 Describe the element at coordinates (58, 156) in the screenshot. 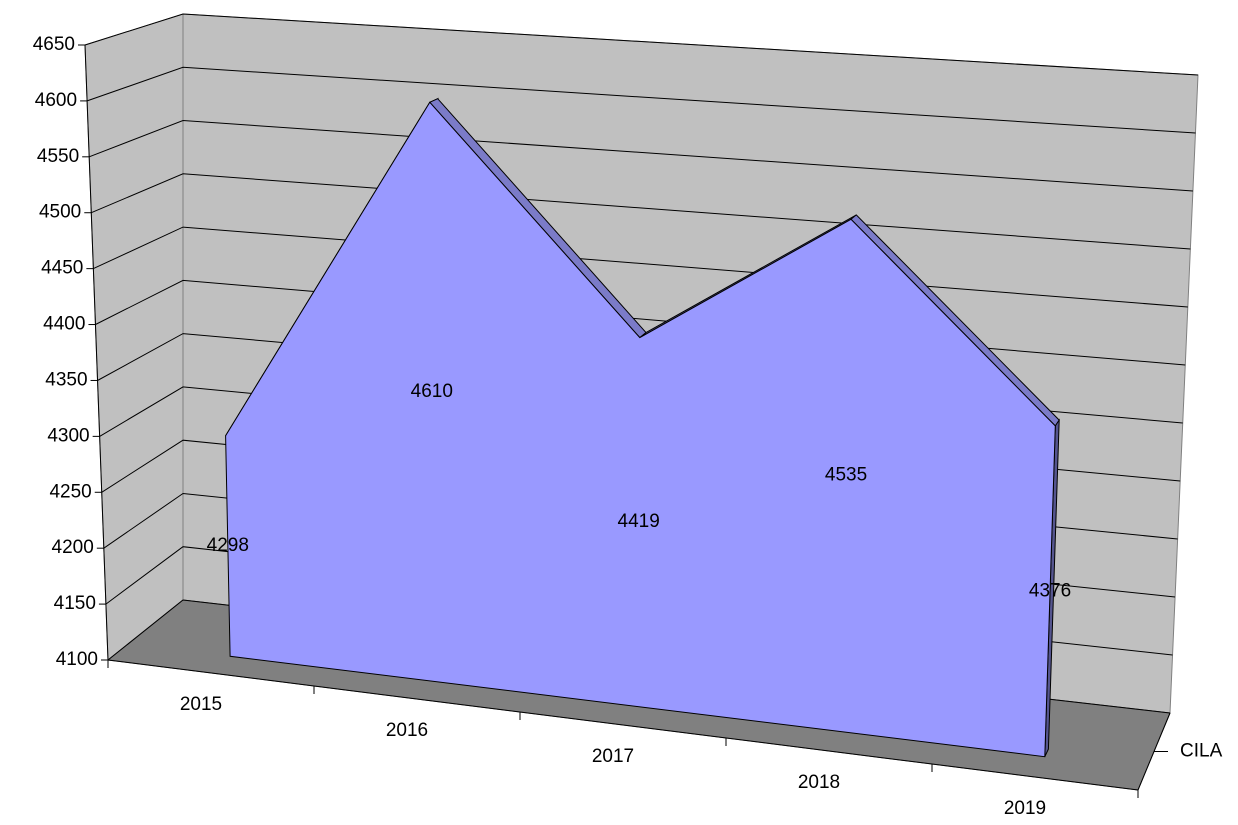

I see `y-tick-label: 4550` at that location.